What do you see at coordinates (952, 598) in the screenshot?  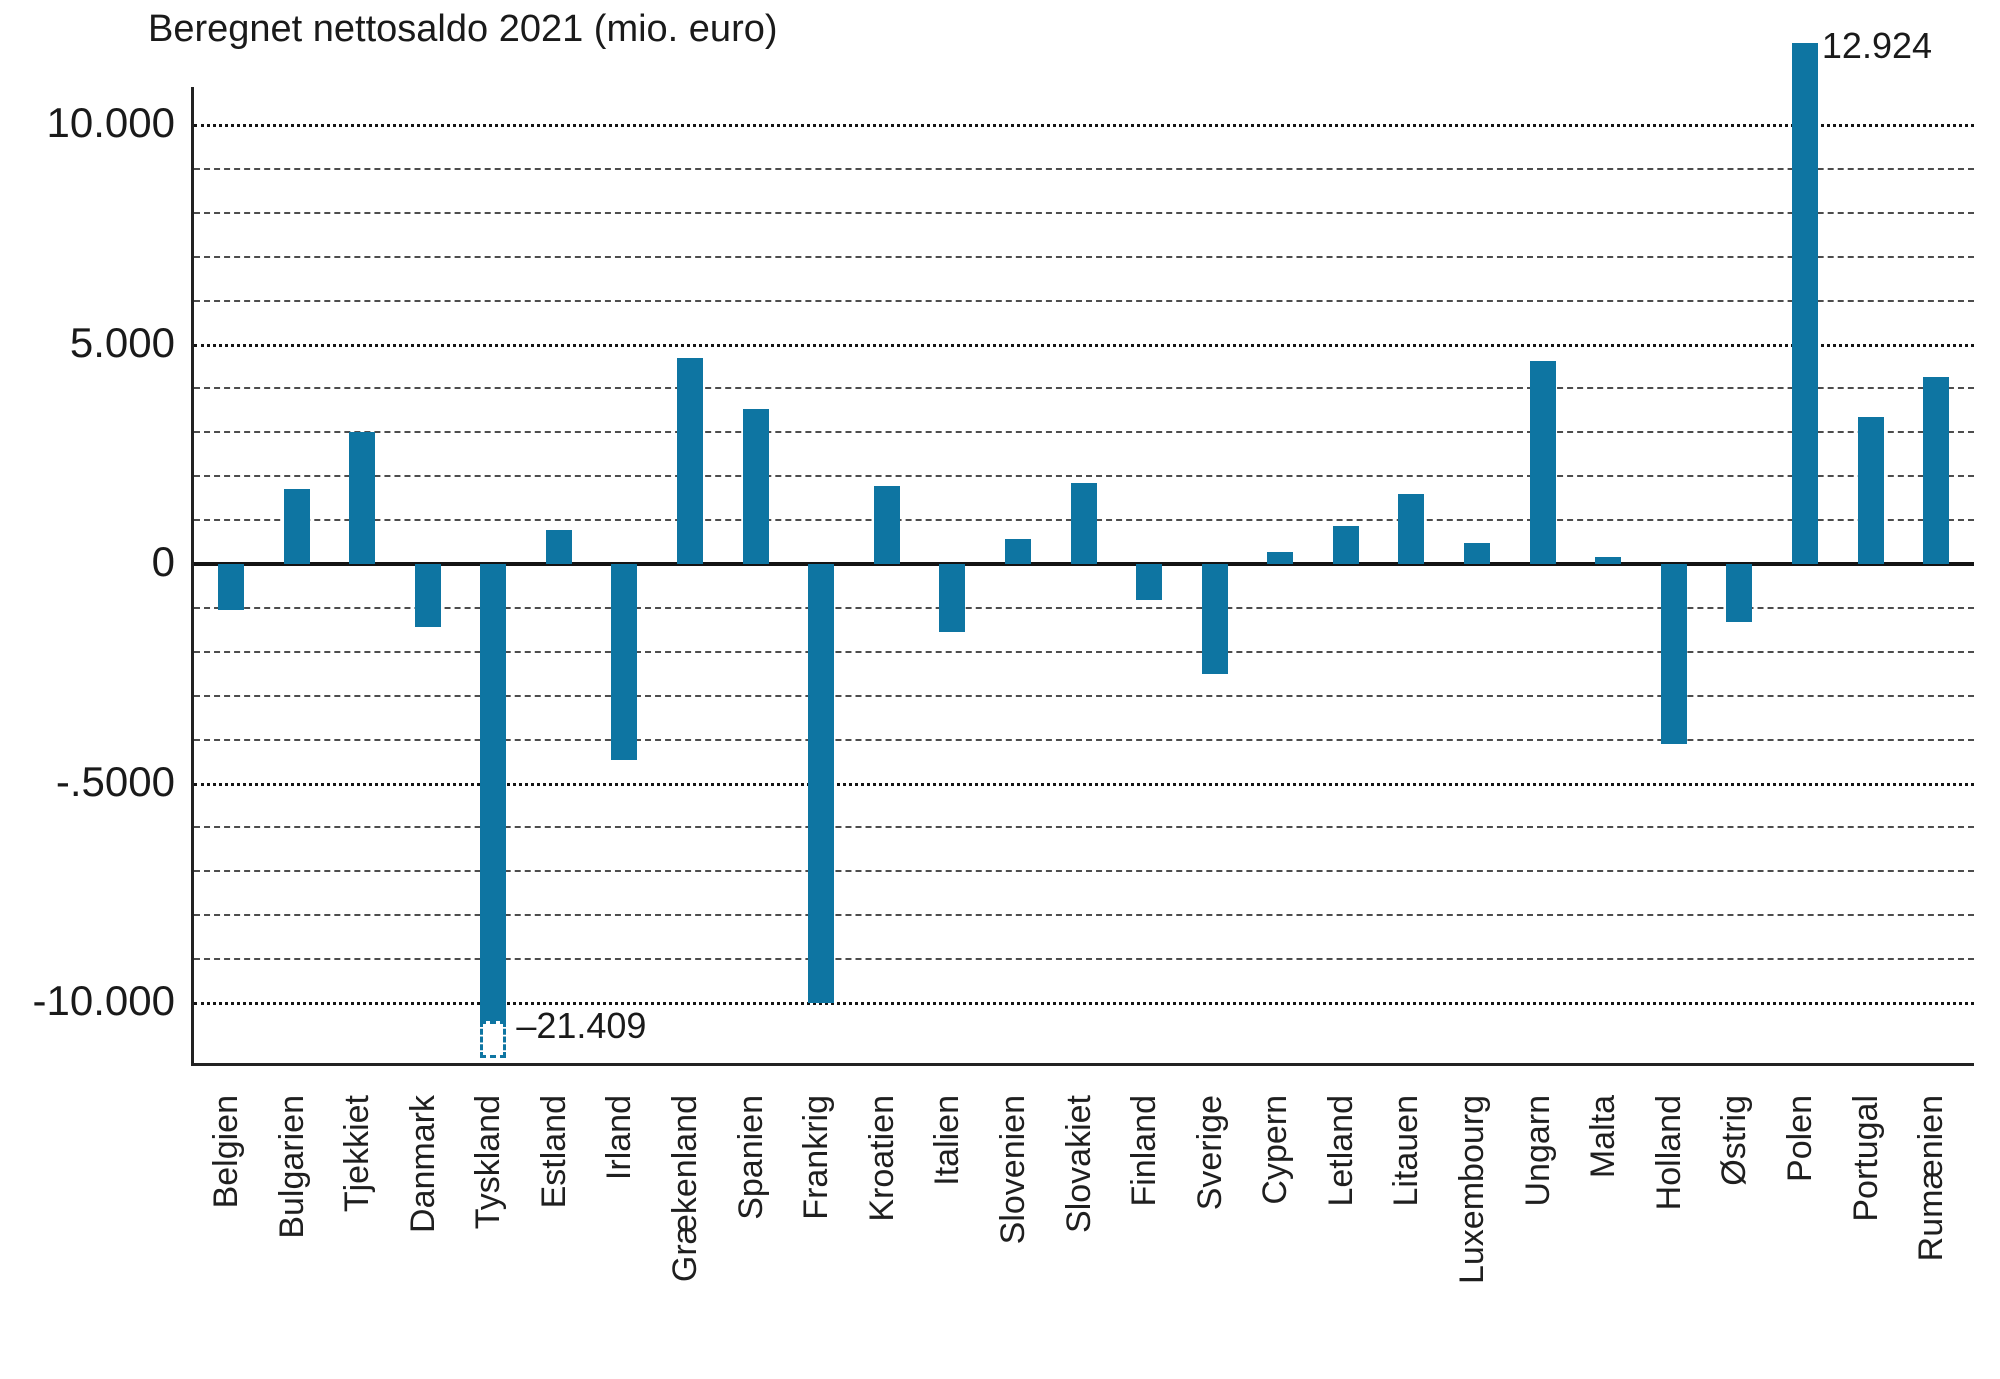 I see `bar-italien` at bounding box center [952, 598].